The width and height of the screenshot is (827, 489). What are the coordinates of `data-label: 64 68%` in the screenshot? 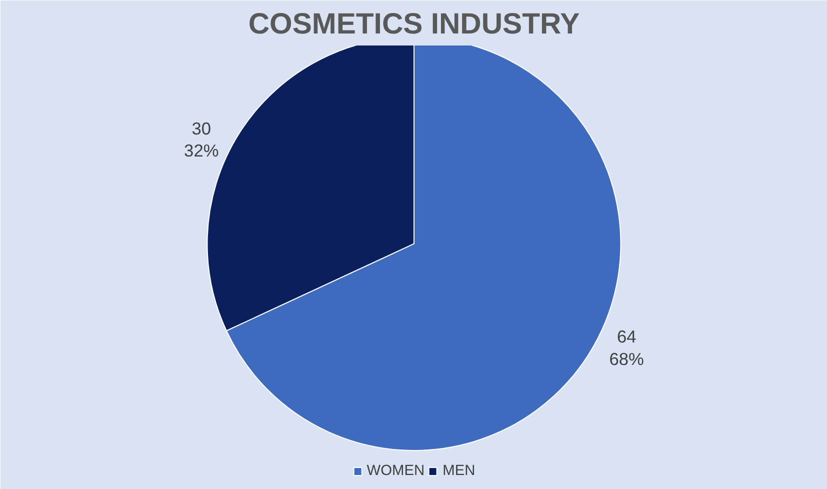 It's located at (626, 347).